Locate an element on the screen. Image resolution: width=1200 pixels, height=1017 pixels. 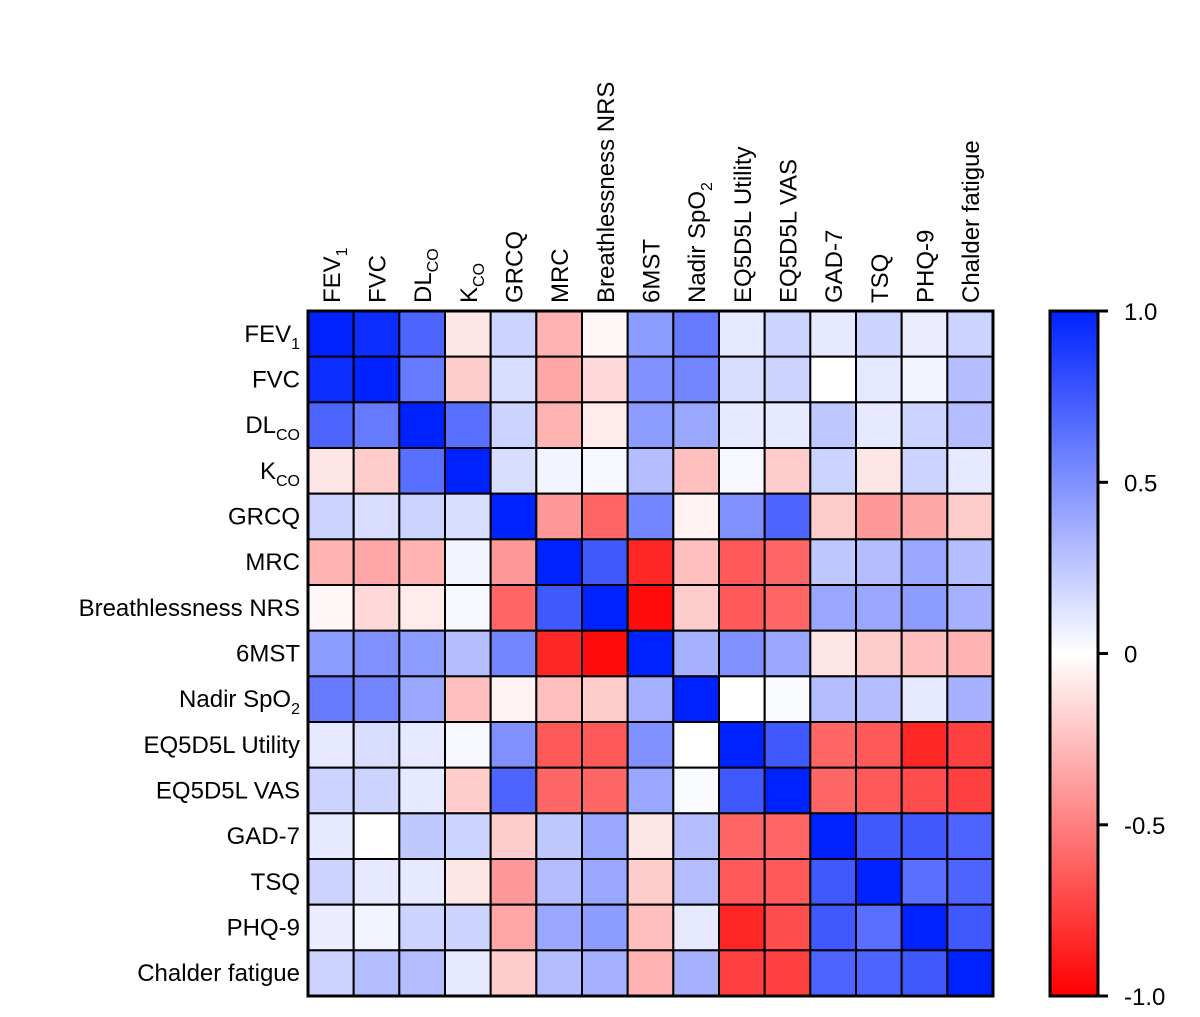
colorbar-ticks: 1.0 0.5 0 -0.5 -1.0 is located at coordinates (1131, 655).